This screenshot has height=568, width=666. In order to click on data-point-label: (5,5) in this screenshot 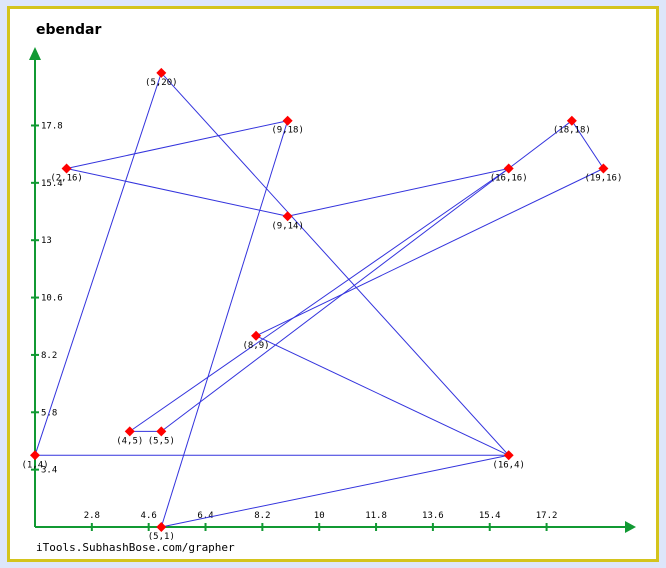, I will do `click(161, 441)`.